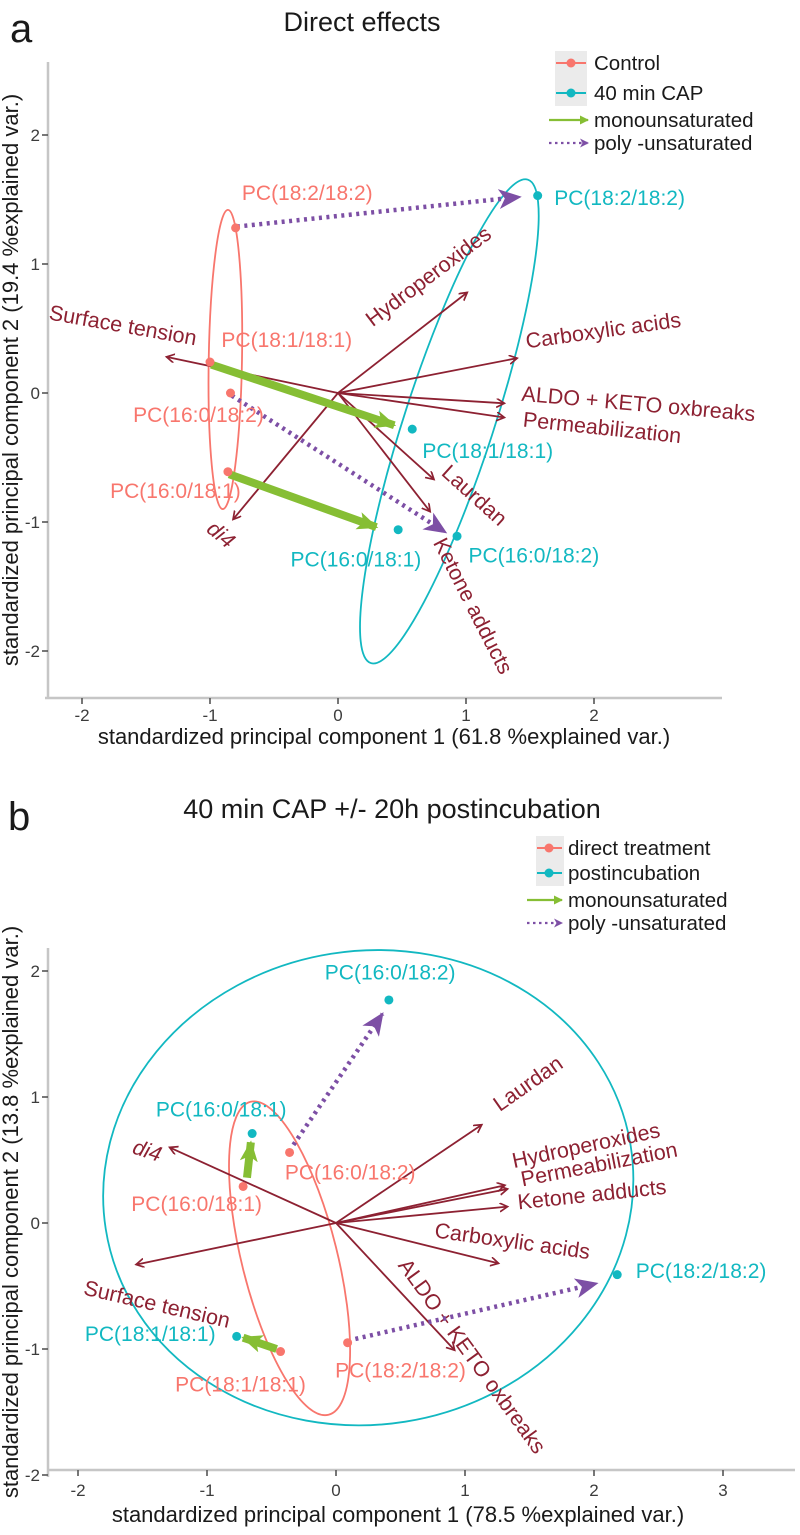  Describe the element at coordinates (392, 809) in the screenshot. I see `panel-title: 40 min CAP +/- 20h postincubation` at that location.